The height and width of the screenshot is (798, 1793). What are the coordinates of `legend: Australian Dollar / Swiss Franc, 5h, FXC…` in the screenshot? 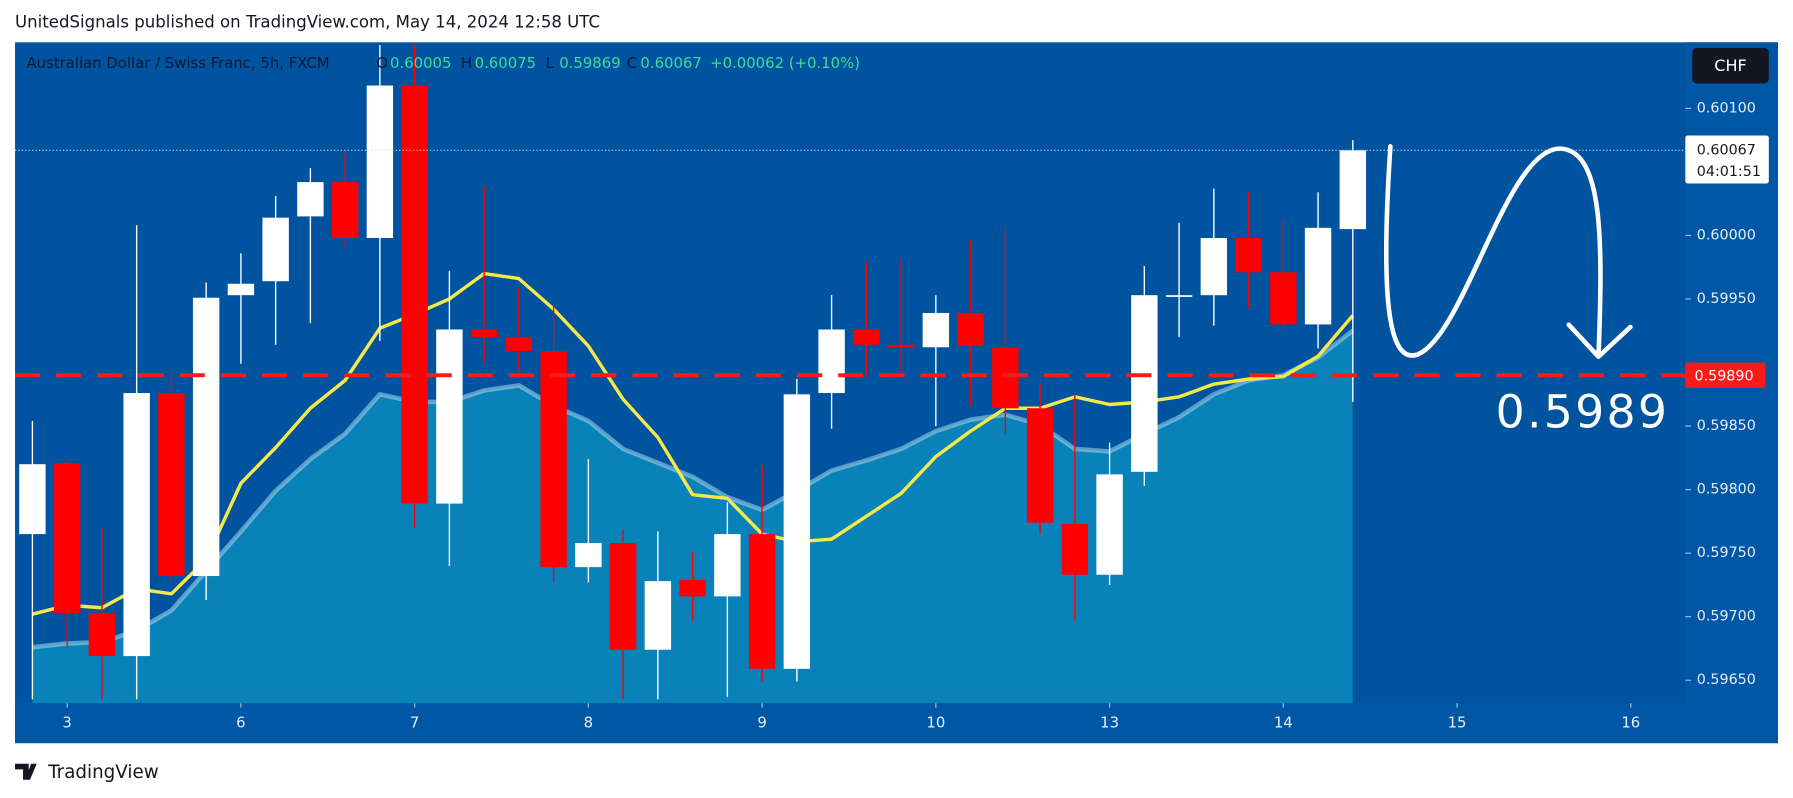 It's located at (443, 63).